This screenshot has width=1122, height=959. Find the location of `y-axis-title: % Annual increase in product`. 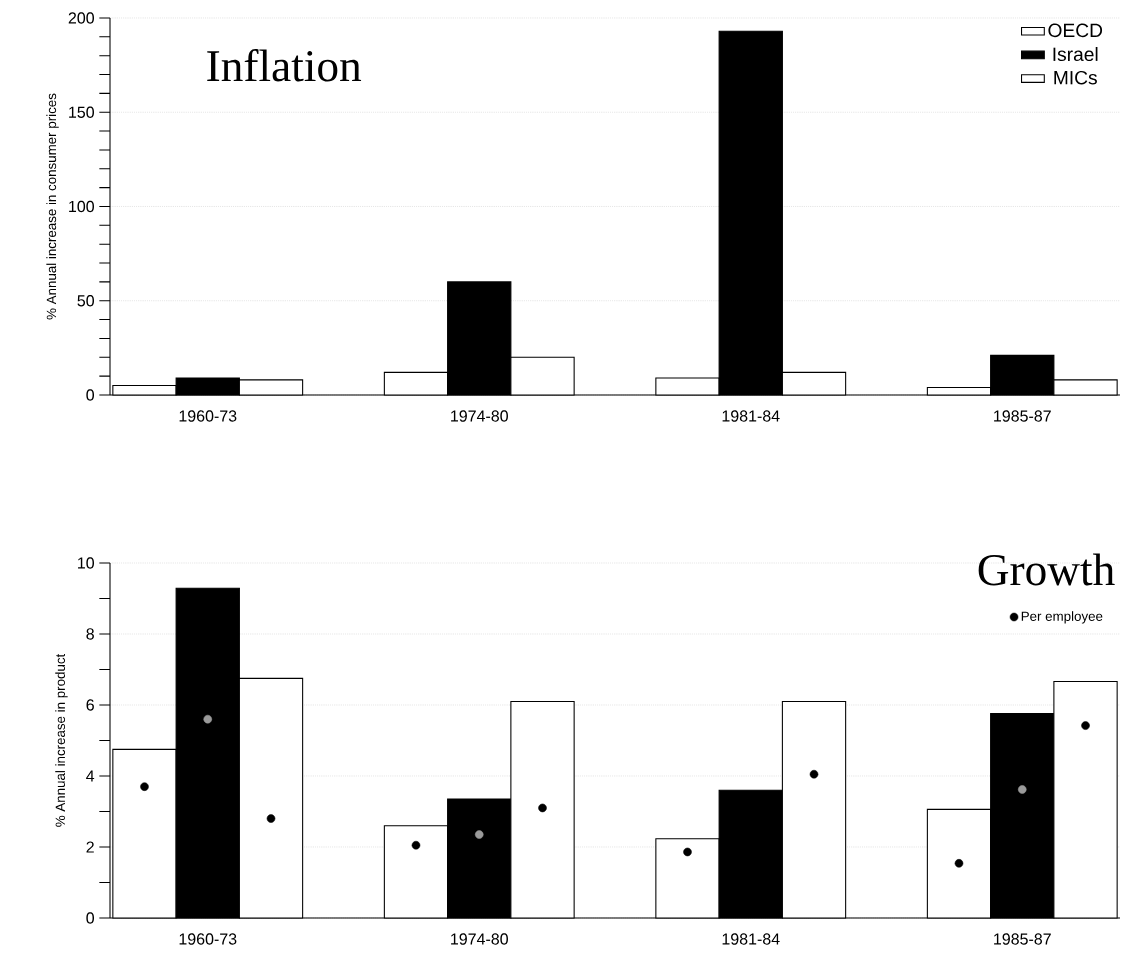

y-axis-title: % Annual increase in product is located at coordinates (61, 740).